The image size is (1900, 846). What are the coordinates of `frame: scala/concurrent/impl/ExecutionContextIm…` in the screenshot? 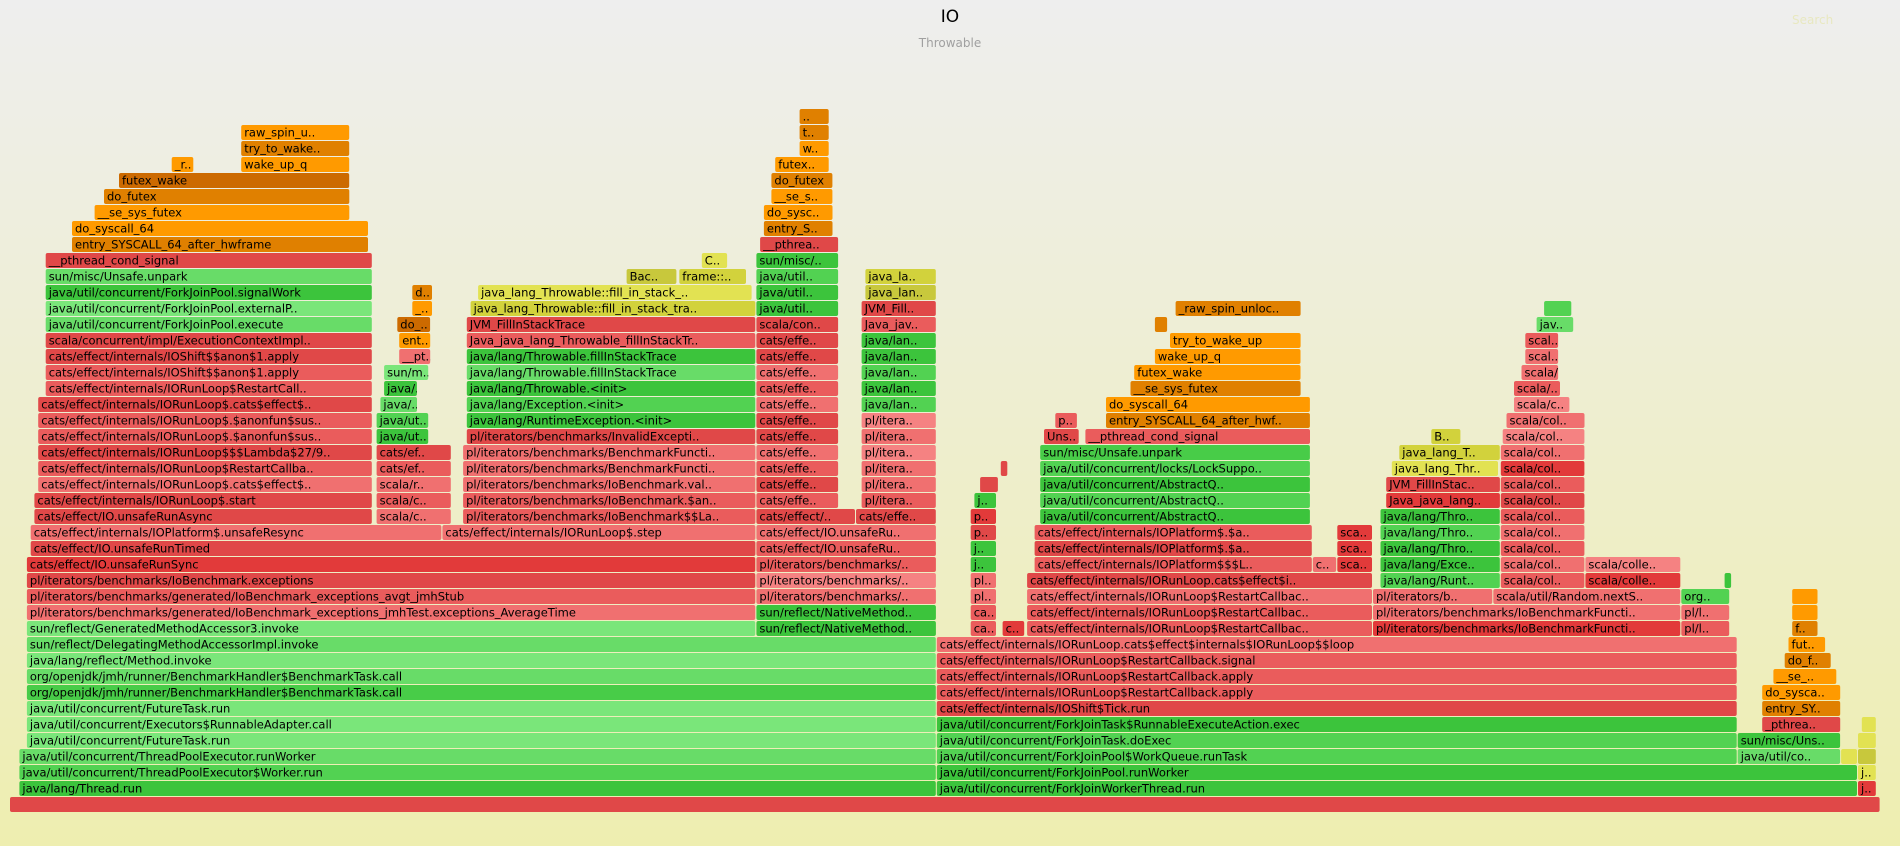 It's located at (208, 340).